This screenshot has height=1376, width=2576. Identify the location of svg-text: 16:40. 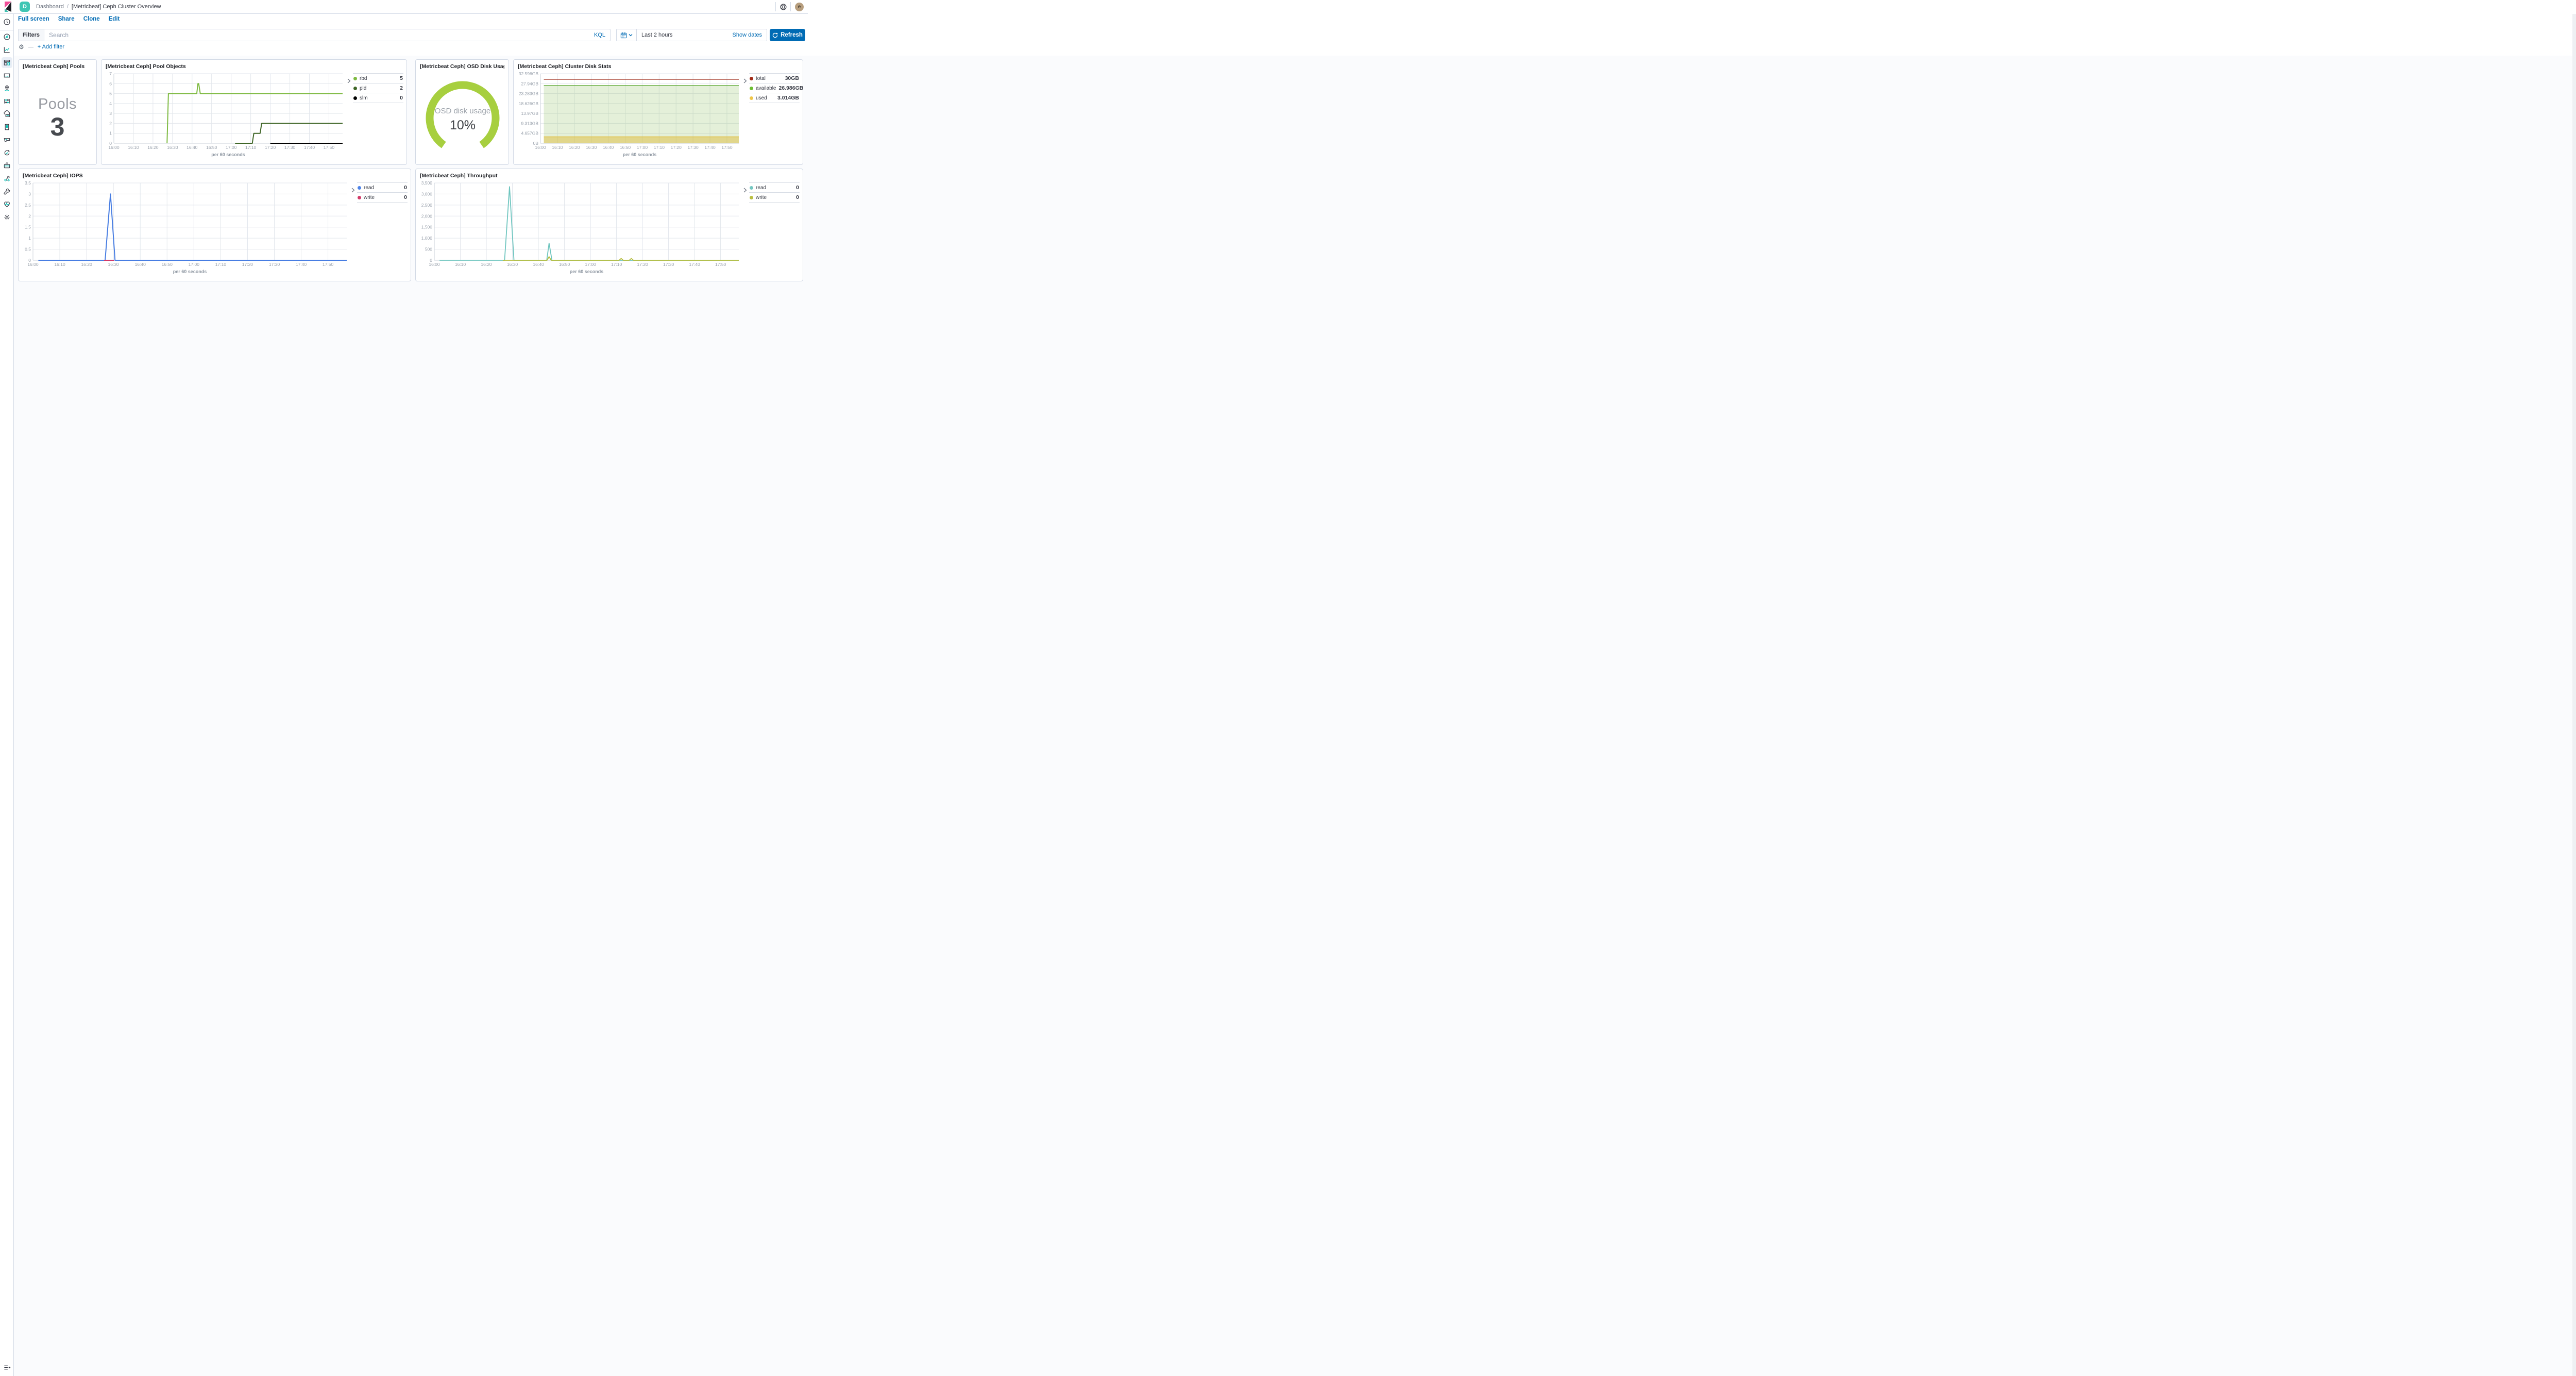
(538, 264).